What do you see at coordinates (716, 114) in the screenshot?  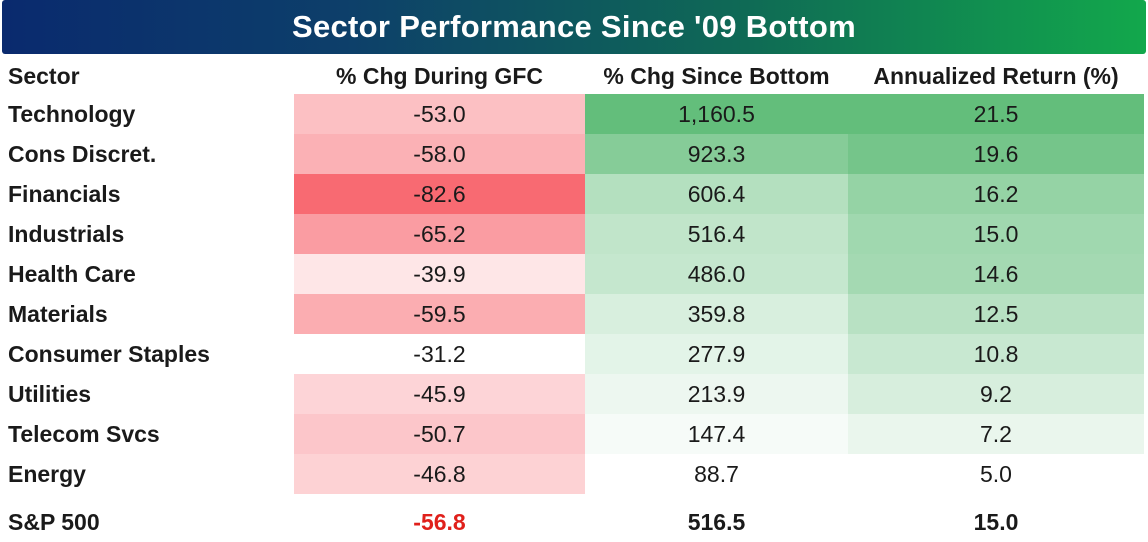 I see `since-bottom-cell: 1,160.5` at bounding box center [716, 114].